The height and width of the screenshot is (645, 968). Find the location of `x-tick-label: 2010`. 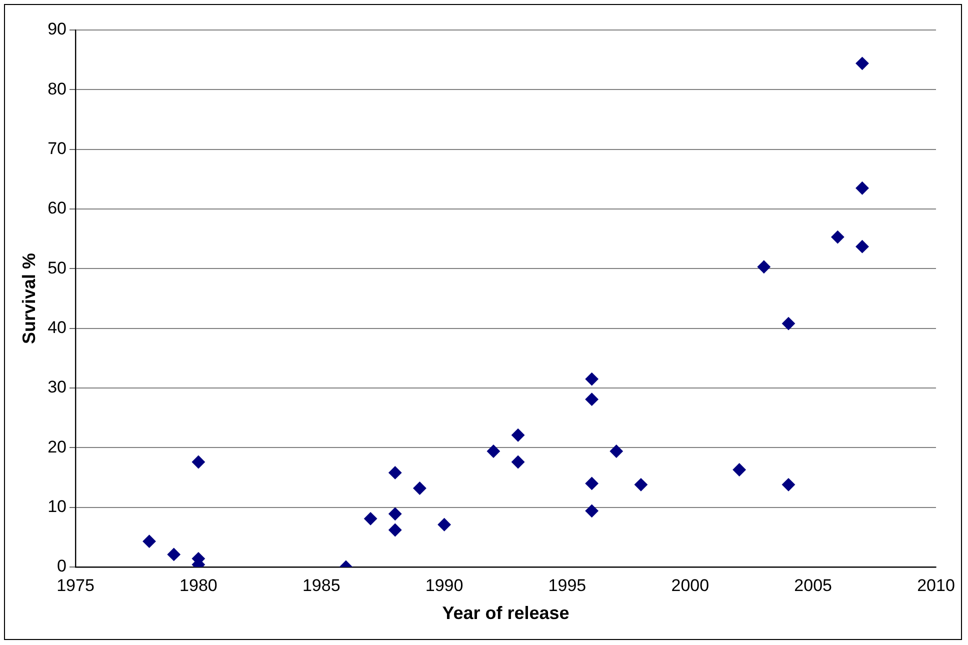

x-tick-label: 2010 is located at coordinates (936, 585).